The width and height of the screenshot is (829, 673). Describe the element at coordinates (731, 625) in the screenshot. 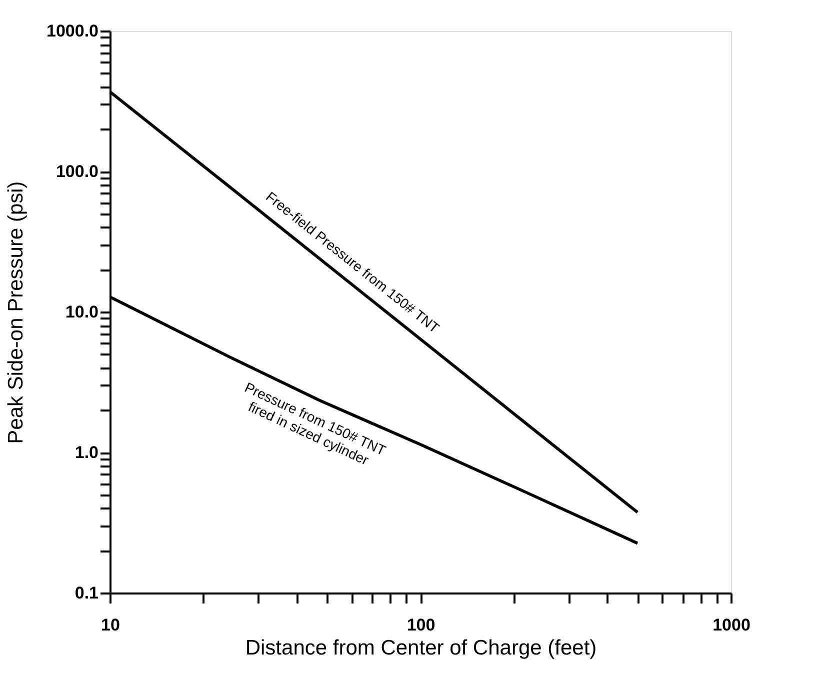

I see `x-tick-label: 1000` at that location.